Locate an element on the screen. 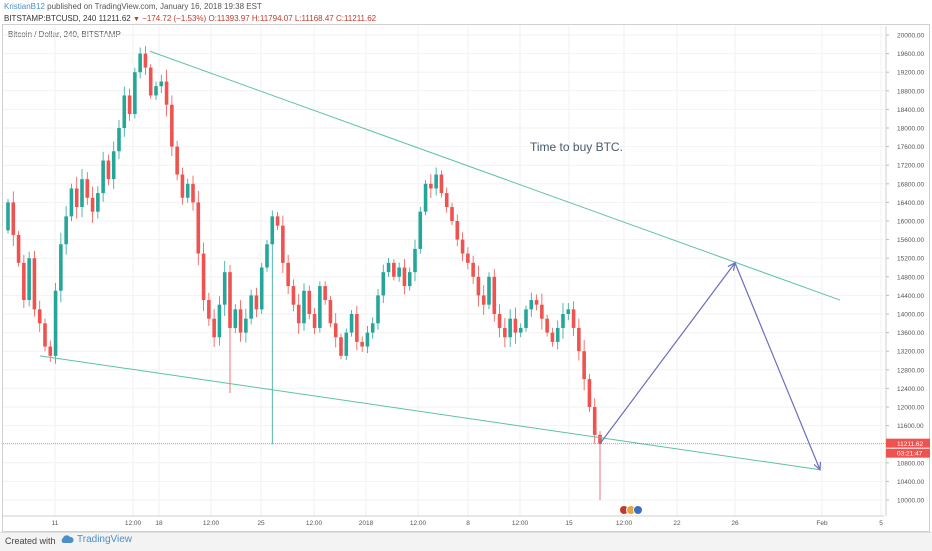 The image size is (932, 551). price-tick-label: 15600.00 is located at coordinates (910, 240).